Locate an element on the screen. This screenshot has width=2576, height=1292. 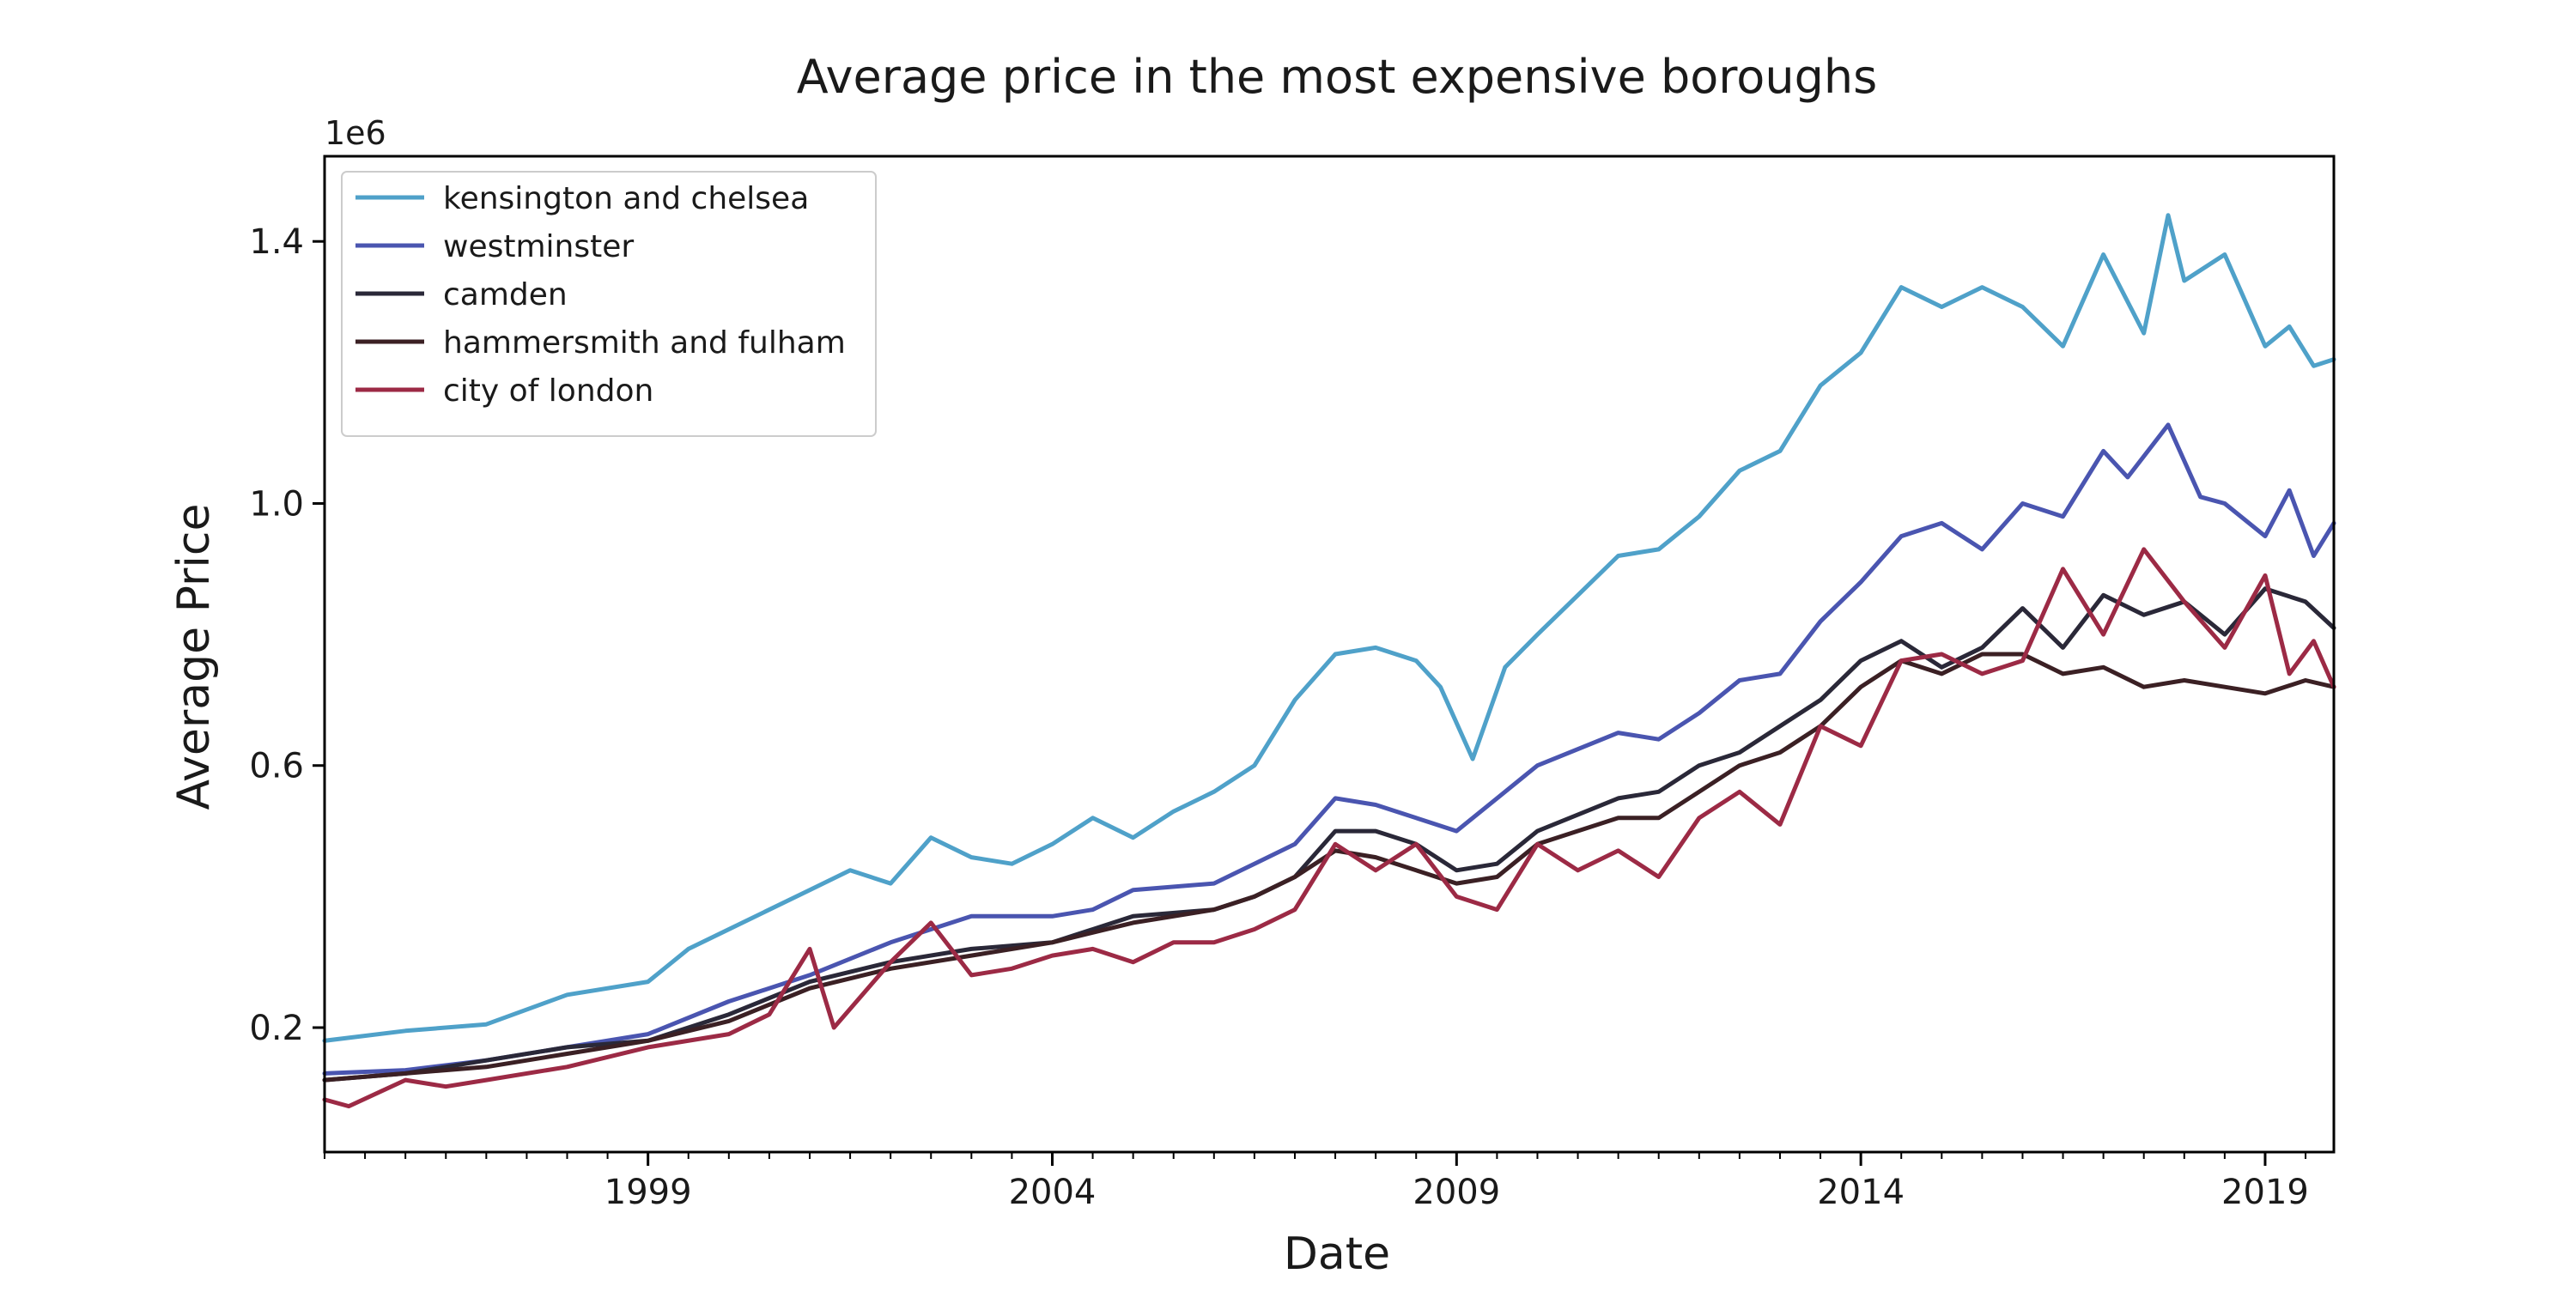
y-tick-label: 0.2 is located at coordinates (276, 1028).